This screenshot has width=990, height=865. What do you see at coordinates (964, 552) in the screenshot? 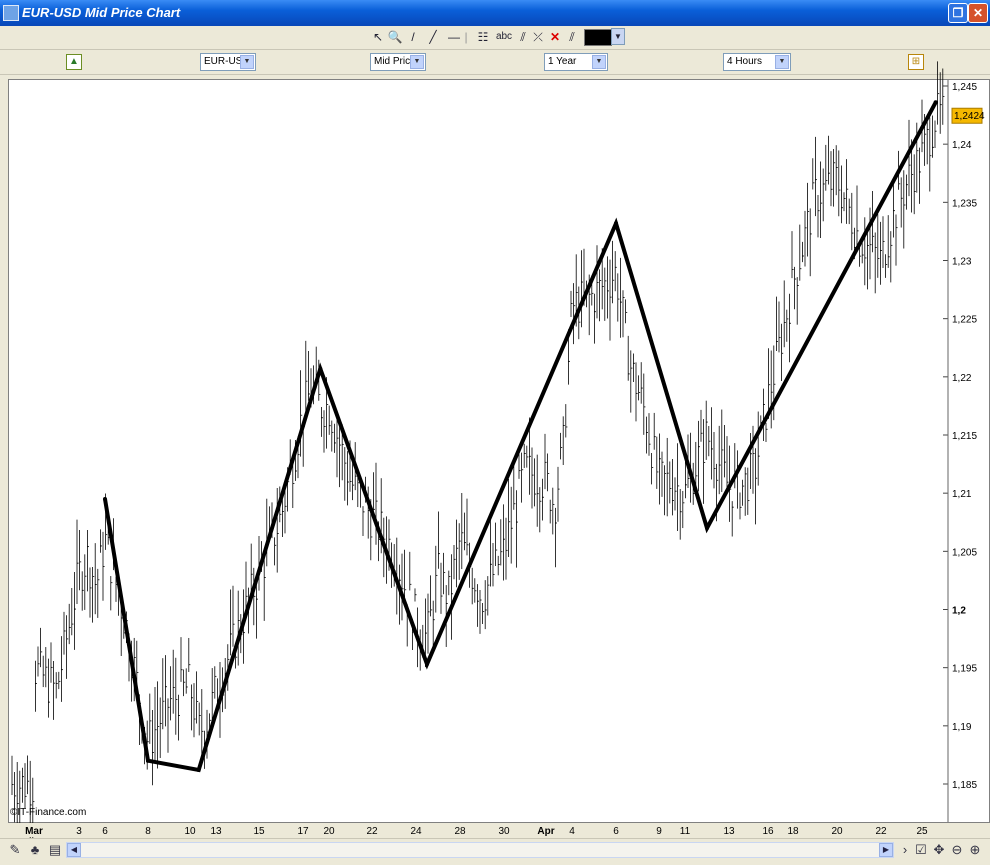
I see `y-tick-label: 1,205` at bounding box center [964, 552].